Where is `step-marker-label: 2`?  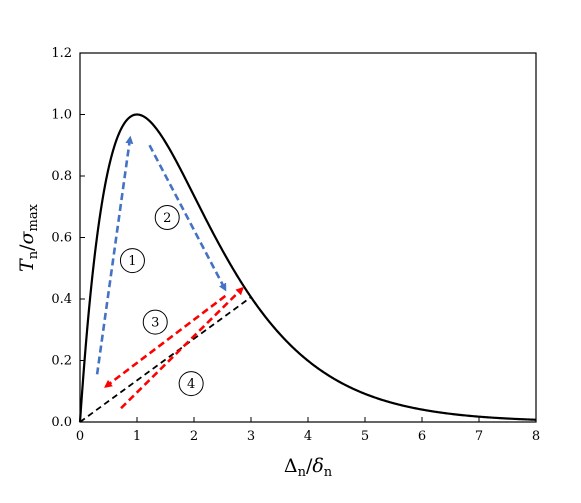 step-marker-label: 2 is located at coordinates (167, 218).